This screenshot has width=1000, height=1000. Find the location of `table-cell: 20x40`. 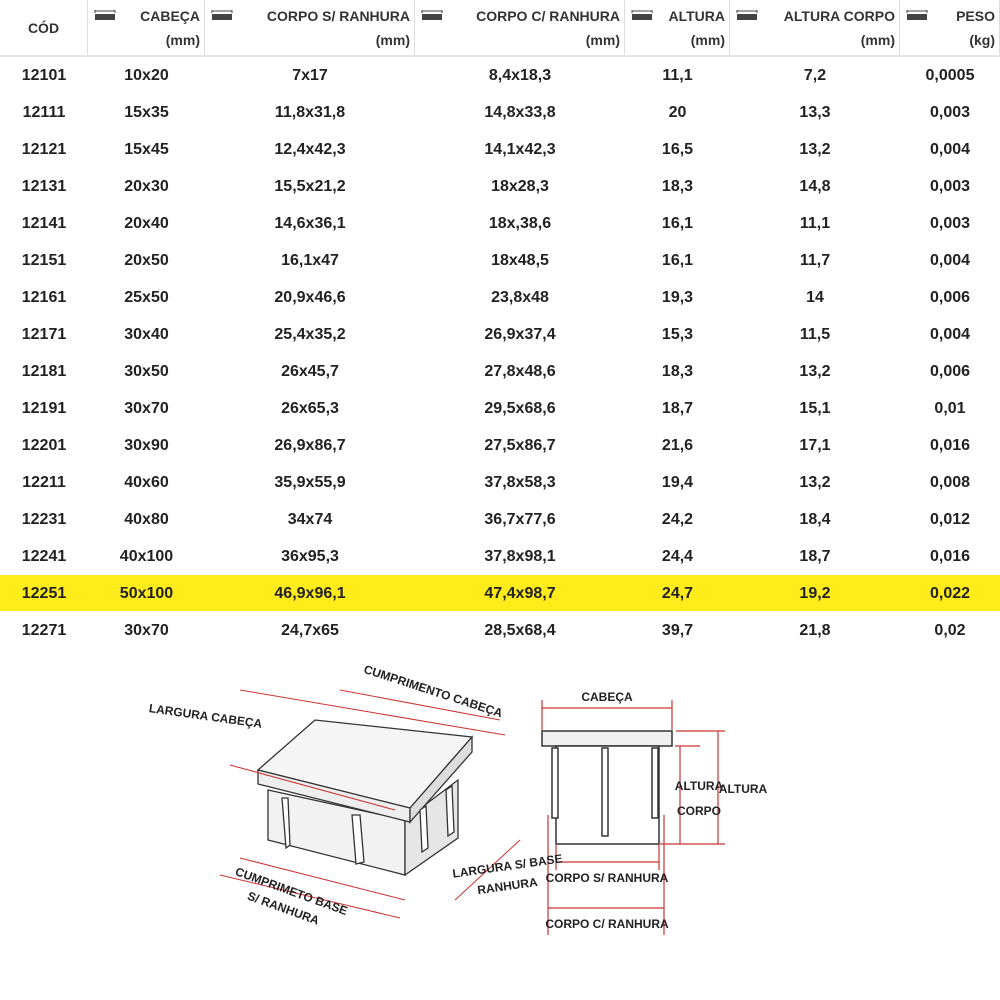

table-cell: 20x40 is located at coordinates (146, 223).